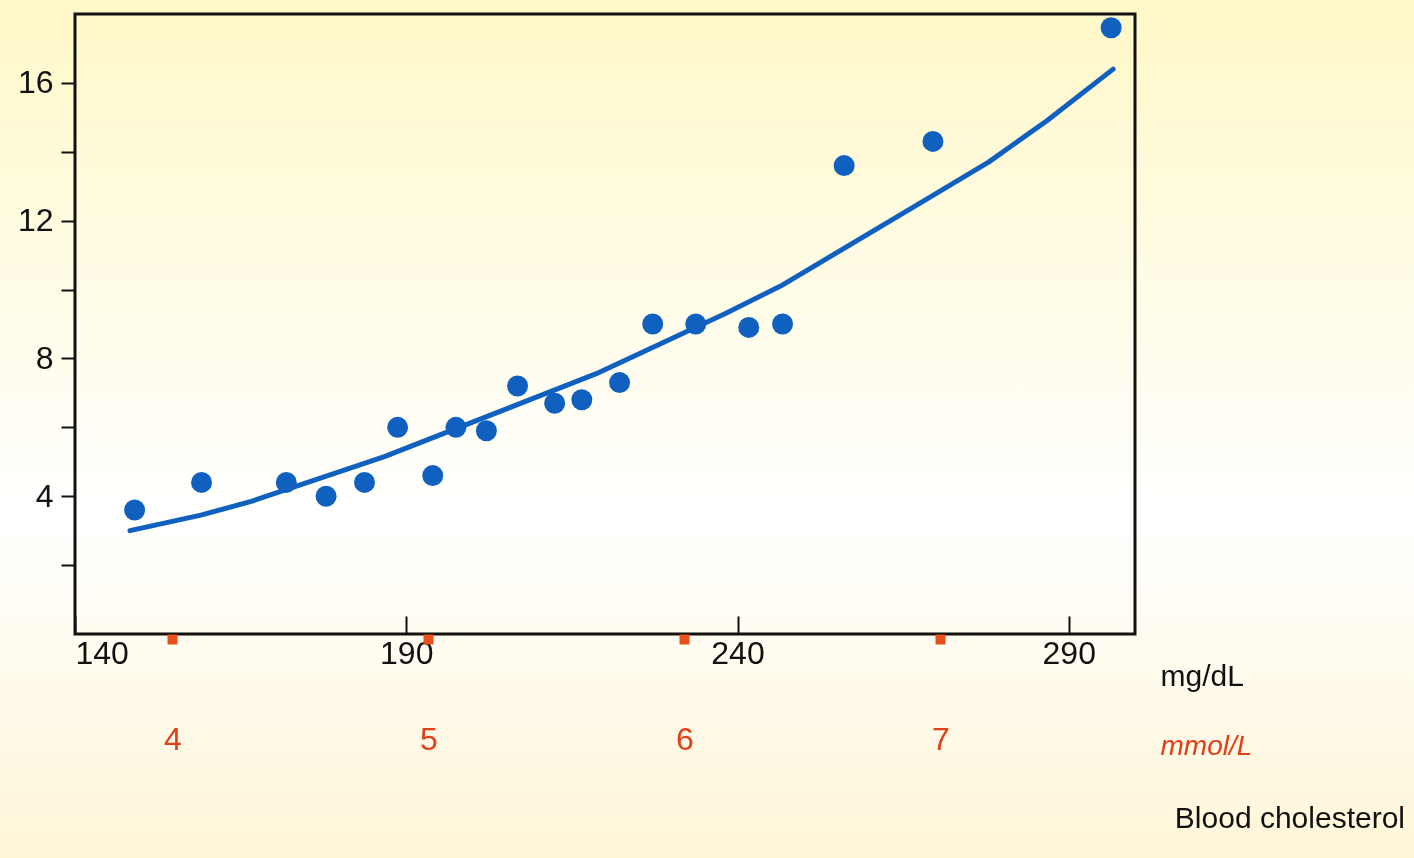 The height and width of the screenshot is (858, 1414). Describe the element at coordinates (44, 495) in the screenshot. I see `y-tick-label: 4` at that location.